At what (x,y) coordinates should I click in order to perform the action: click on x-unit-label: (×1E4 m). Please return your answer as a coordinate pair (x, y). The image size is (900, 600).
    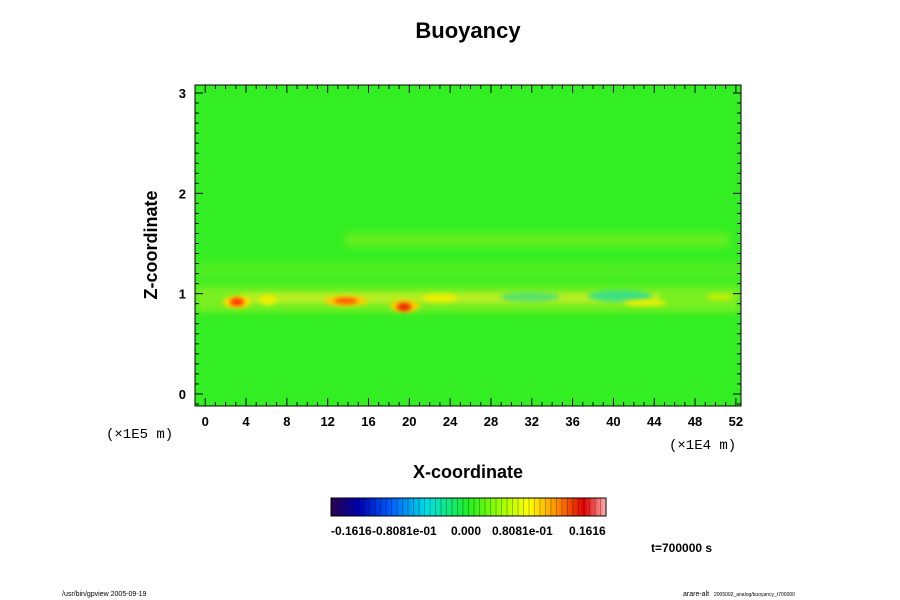
    Looking at the image, I should click on (702, 446).